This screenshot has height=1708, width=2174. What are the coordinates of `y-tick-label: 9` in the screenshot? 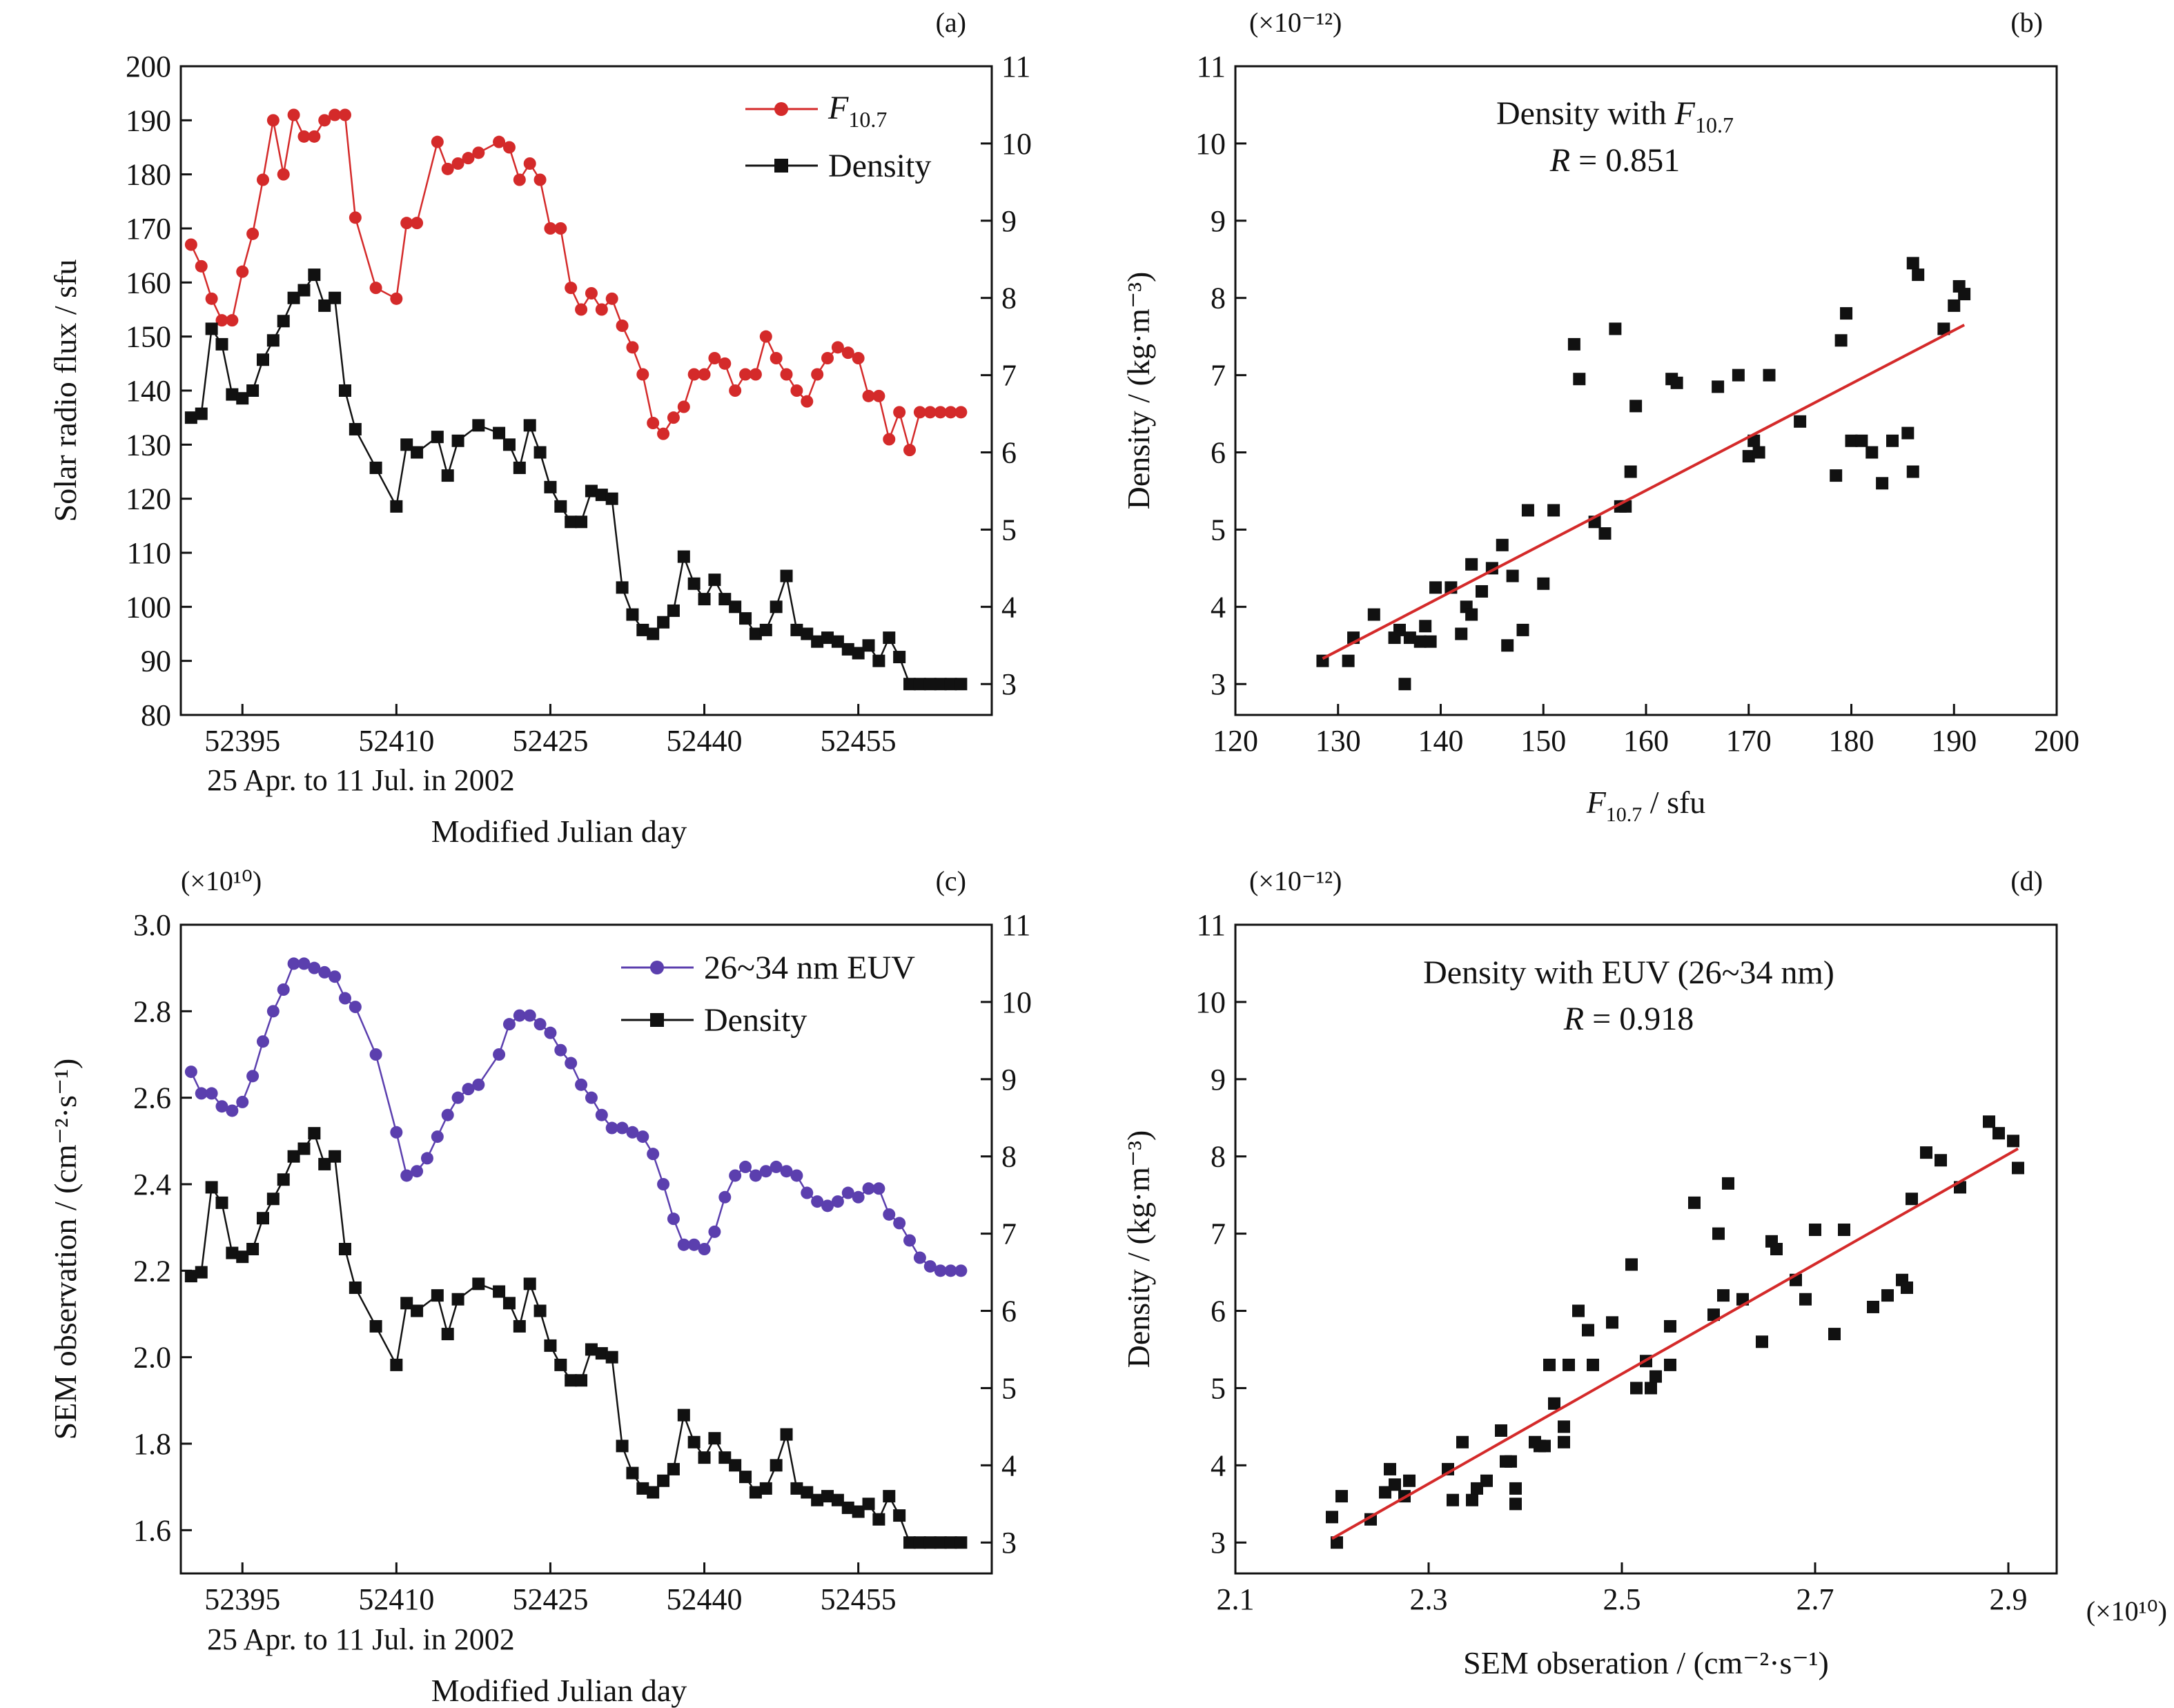 It's located at (1218, 1080).